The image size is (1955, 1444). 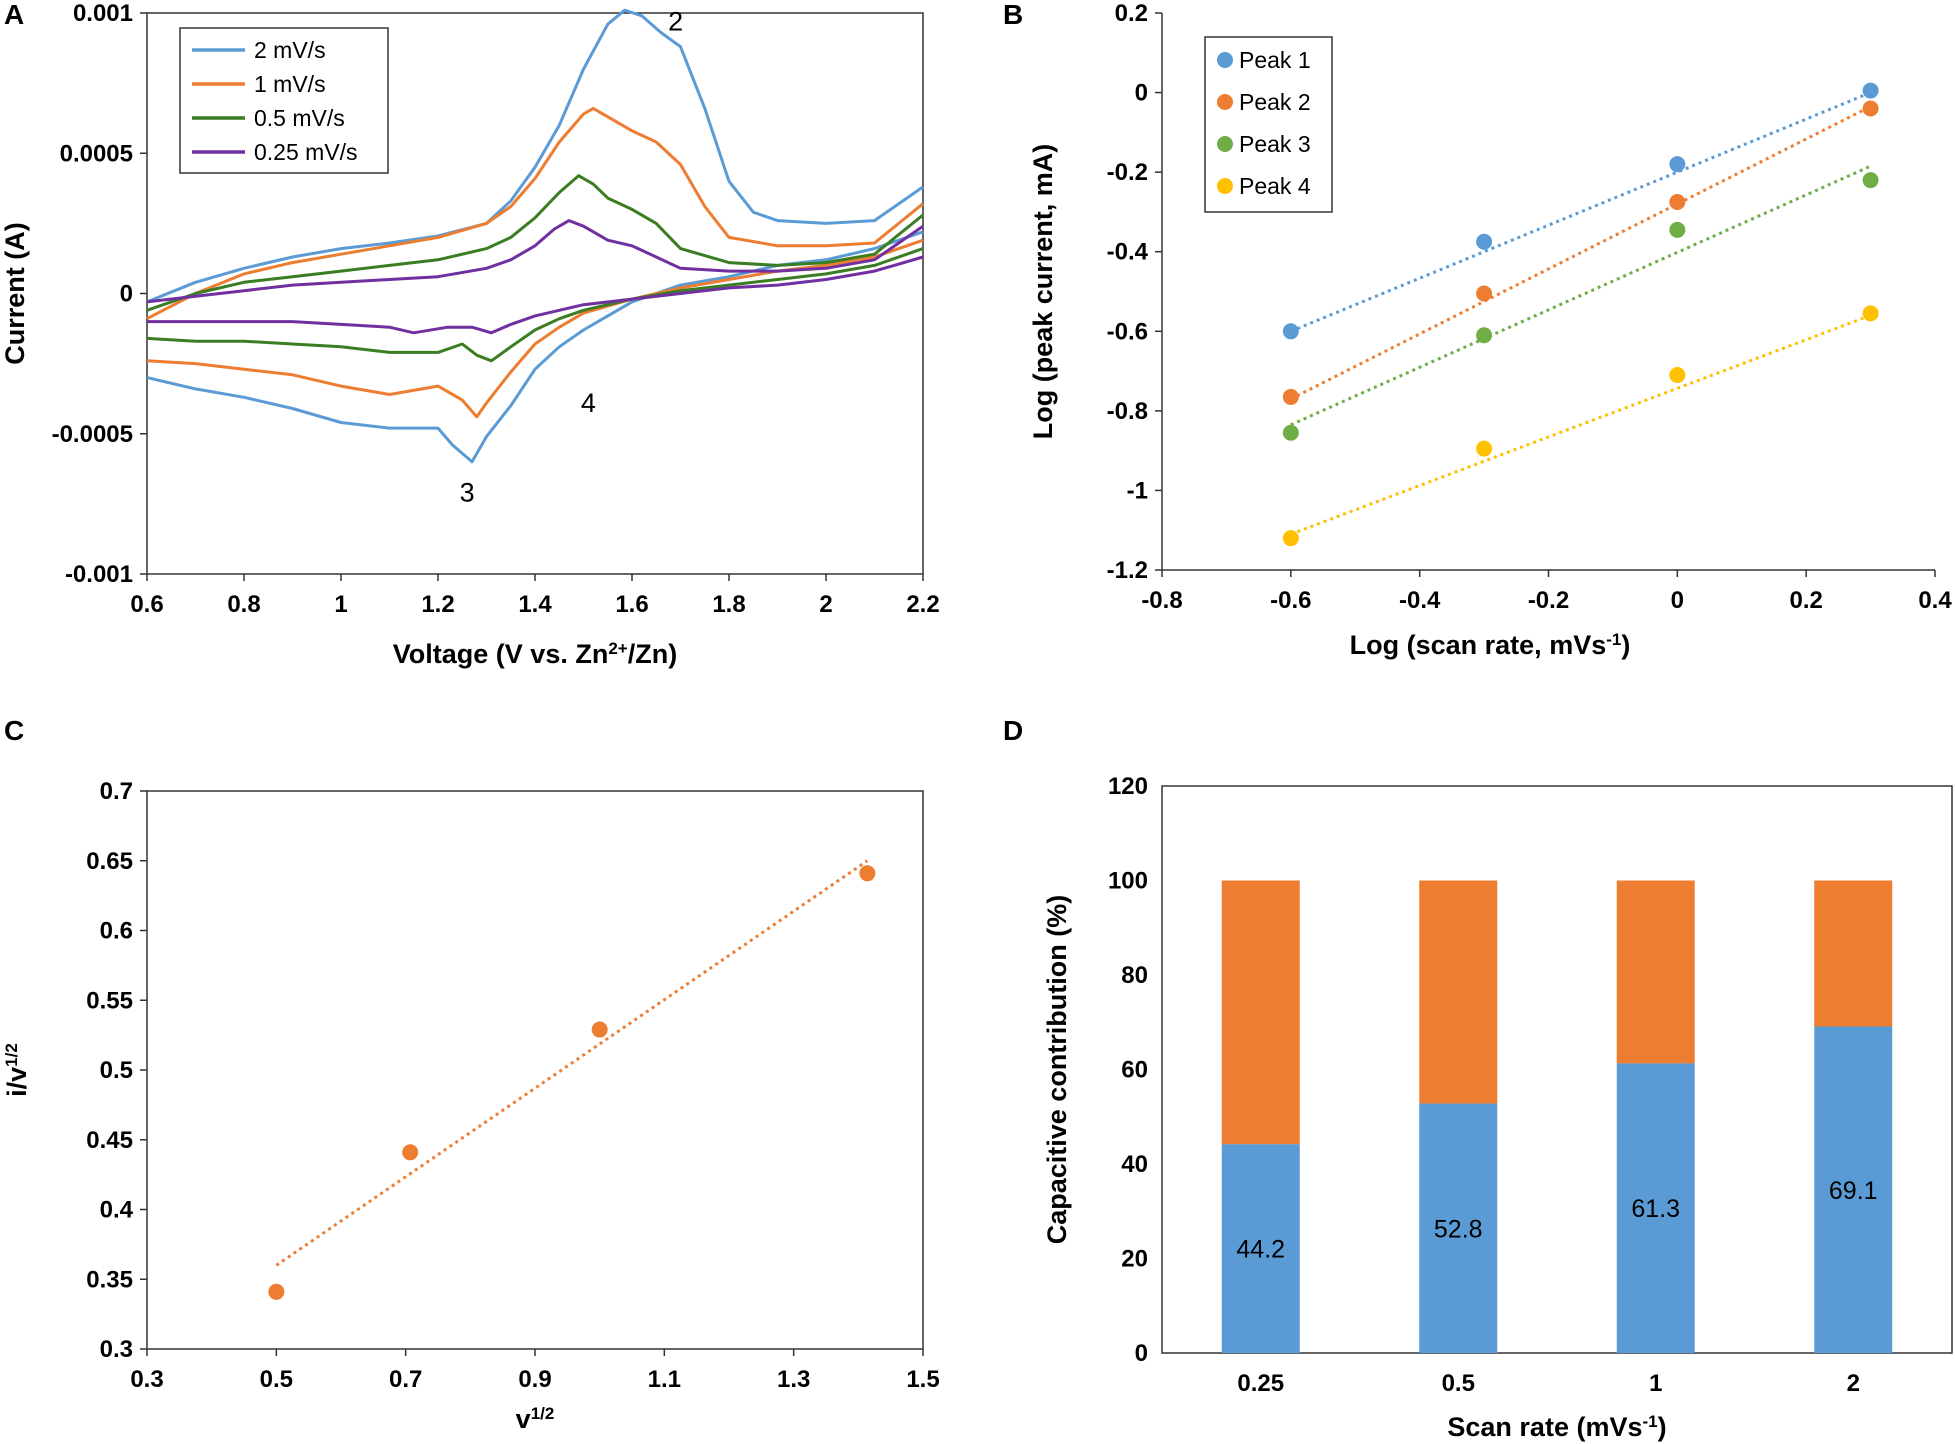 What do you see at coordinates (675, 21) in the screenshot?
I see `peak-annotation: 2` at bounding box center [675, 21].